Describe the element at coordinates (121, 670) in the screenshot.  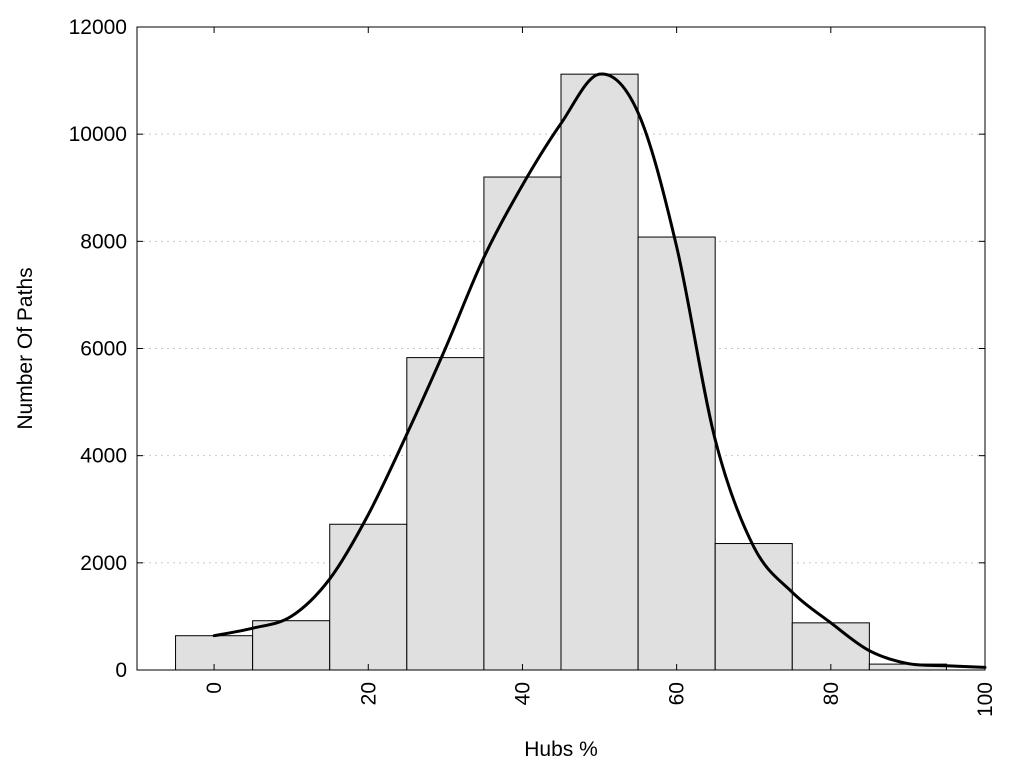
I see `y-tick-label-0: 0` at that location.